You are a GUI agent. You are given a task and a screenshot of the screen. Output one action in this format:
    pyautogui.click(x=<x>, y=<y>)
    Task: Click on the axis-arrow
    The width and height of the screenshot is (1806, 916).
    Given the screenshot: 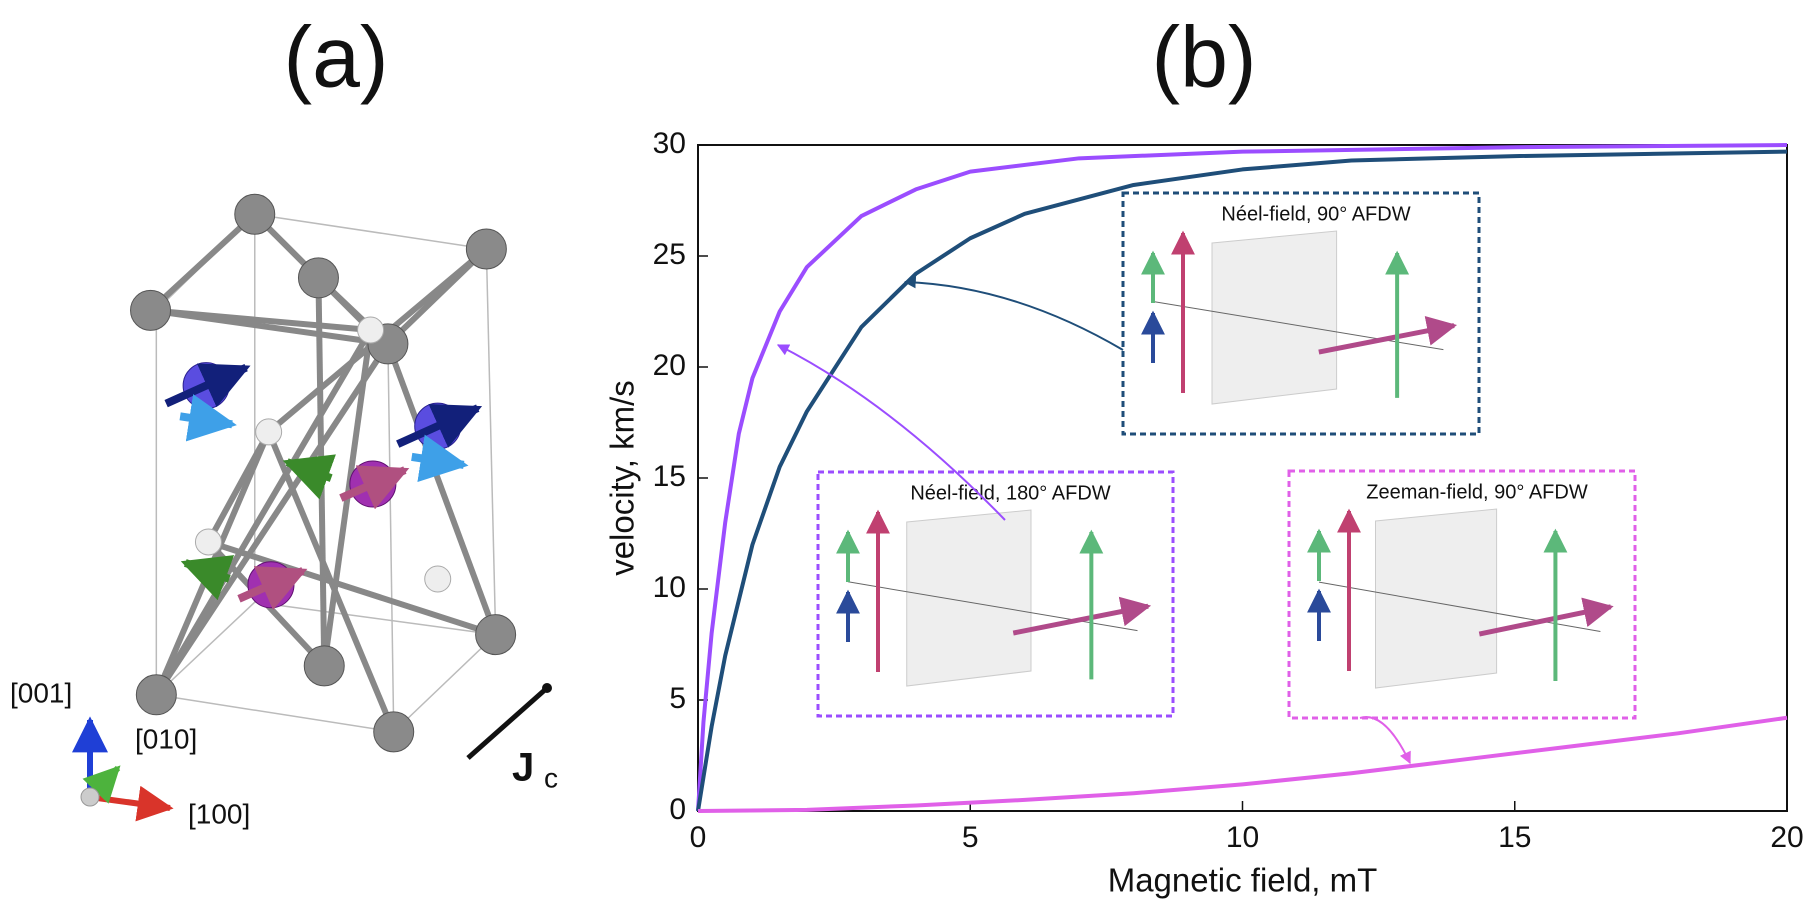 What is the action you would take?
    pyautogui.click(x=131, y=803)
    